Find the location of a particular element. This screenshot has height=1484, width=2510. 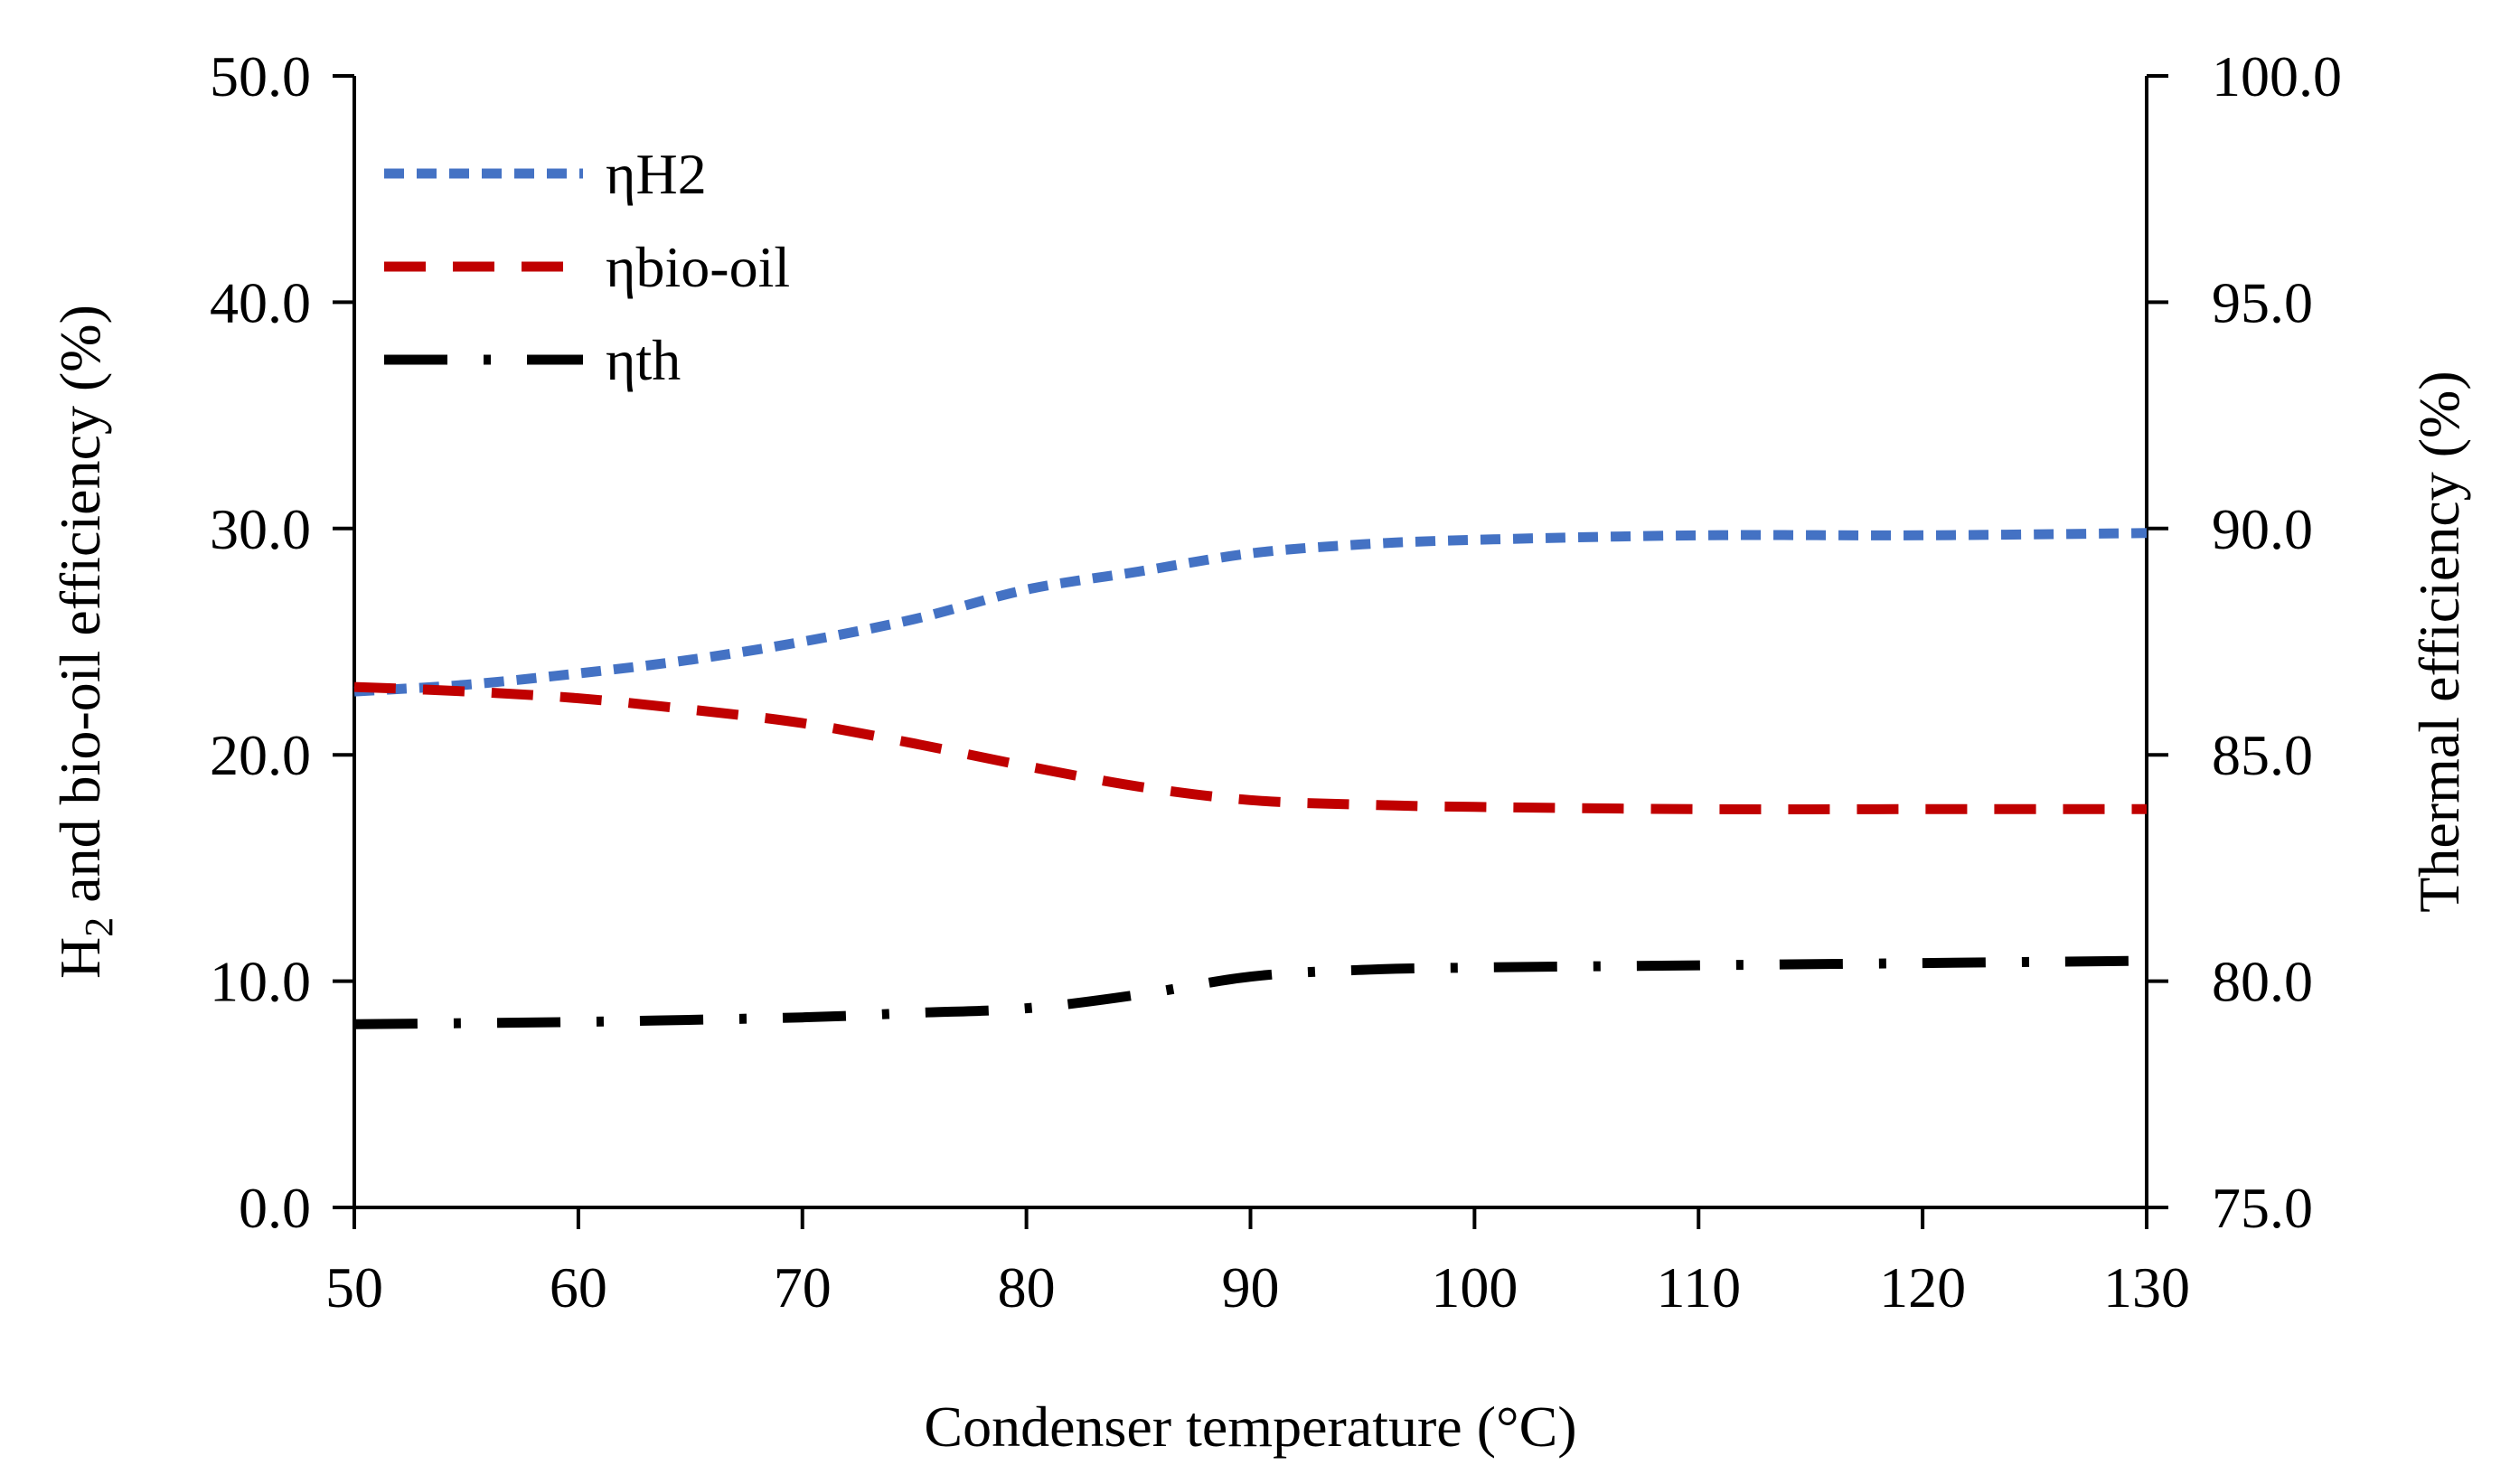

x-tick-label: 80 is located at coordinates (1027, 1288).